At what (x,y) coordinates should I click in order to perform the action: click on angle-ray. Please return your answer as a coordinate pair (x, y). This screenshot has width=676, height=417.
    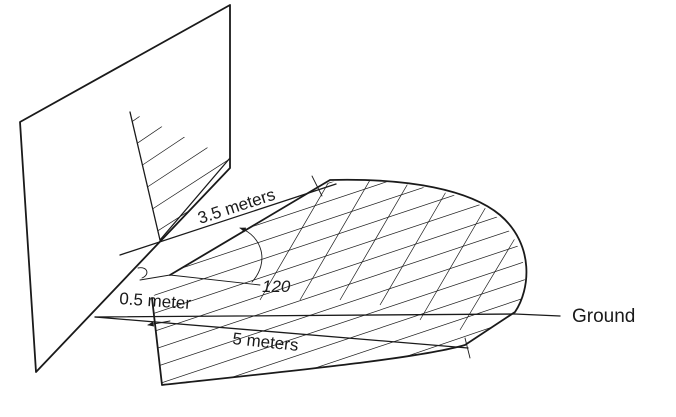
    Looking at the image, I should click on (215, 280).